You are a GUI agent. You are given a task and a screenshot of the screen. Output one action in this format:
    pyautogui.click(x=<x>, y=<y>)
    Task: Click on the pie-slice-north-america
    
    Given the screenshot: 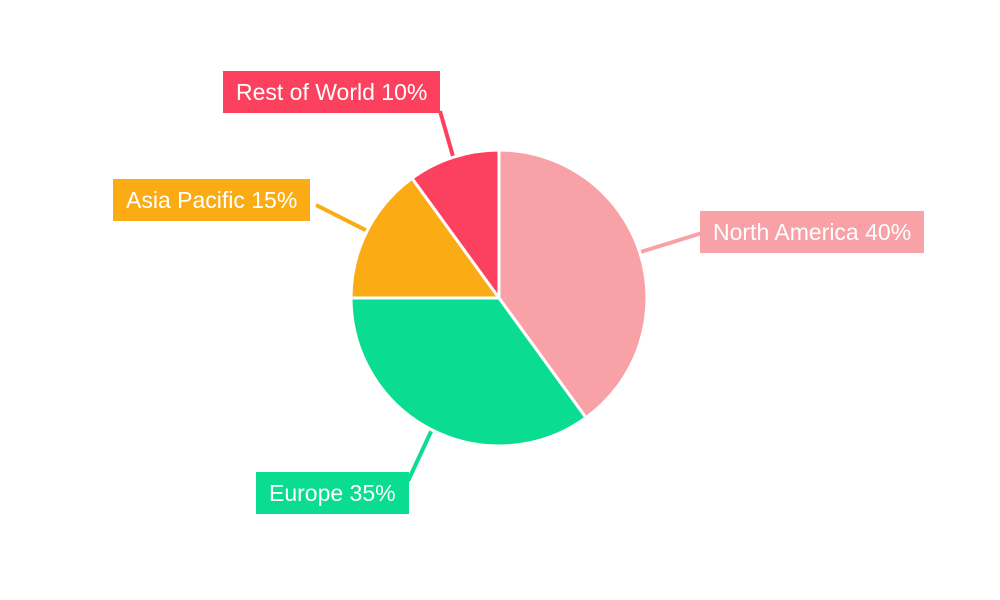 What is the action you would take?
    pyautogui.click(x=573, y=284)
    